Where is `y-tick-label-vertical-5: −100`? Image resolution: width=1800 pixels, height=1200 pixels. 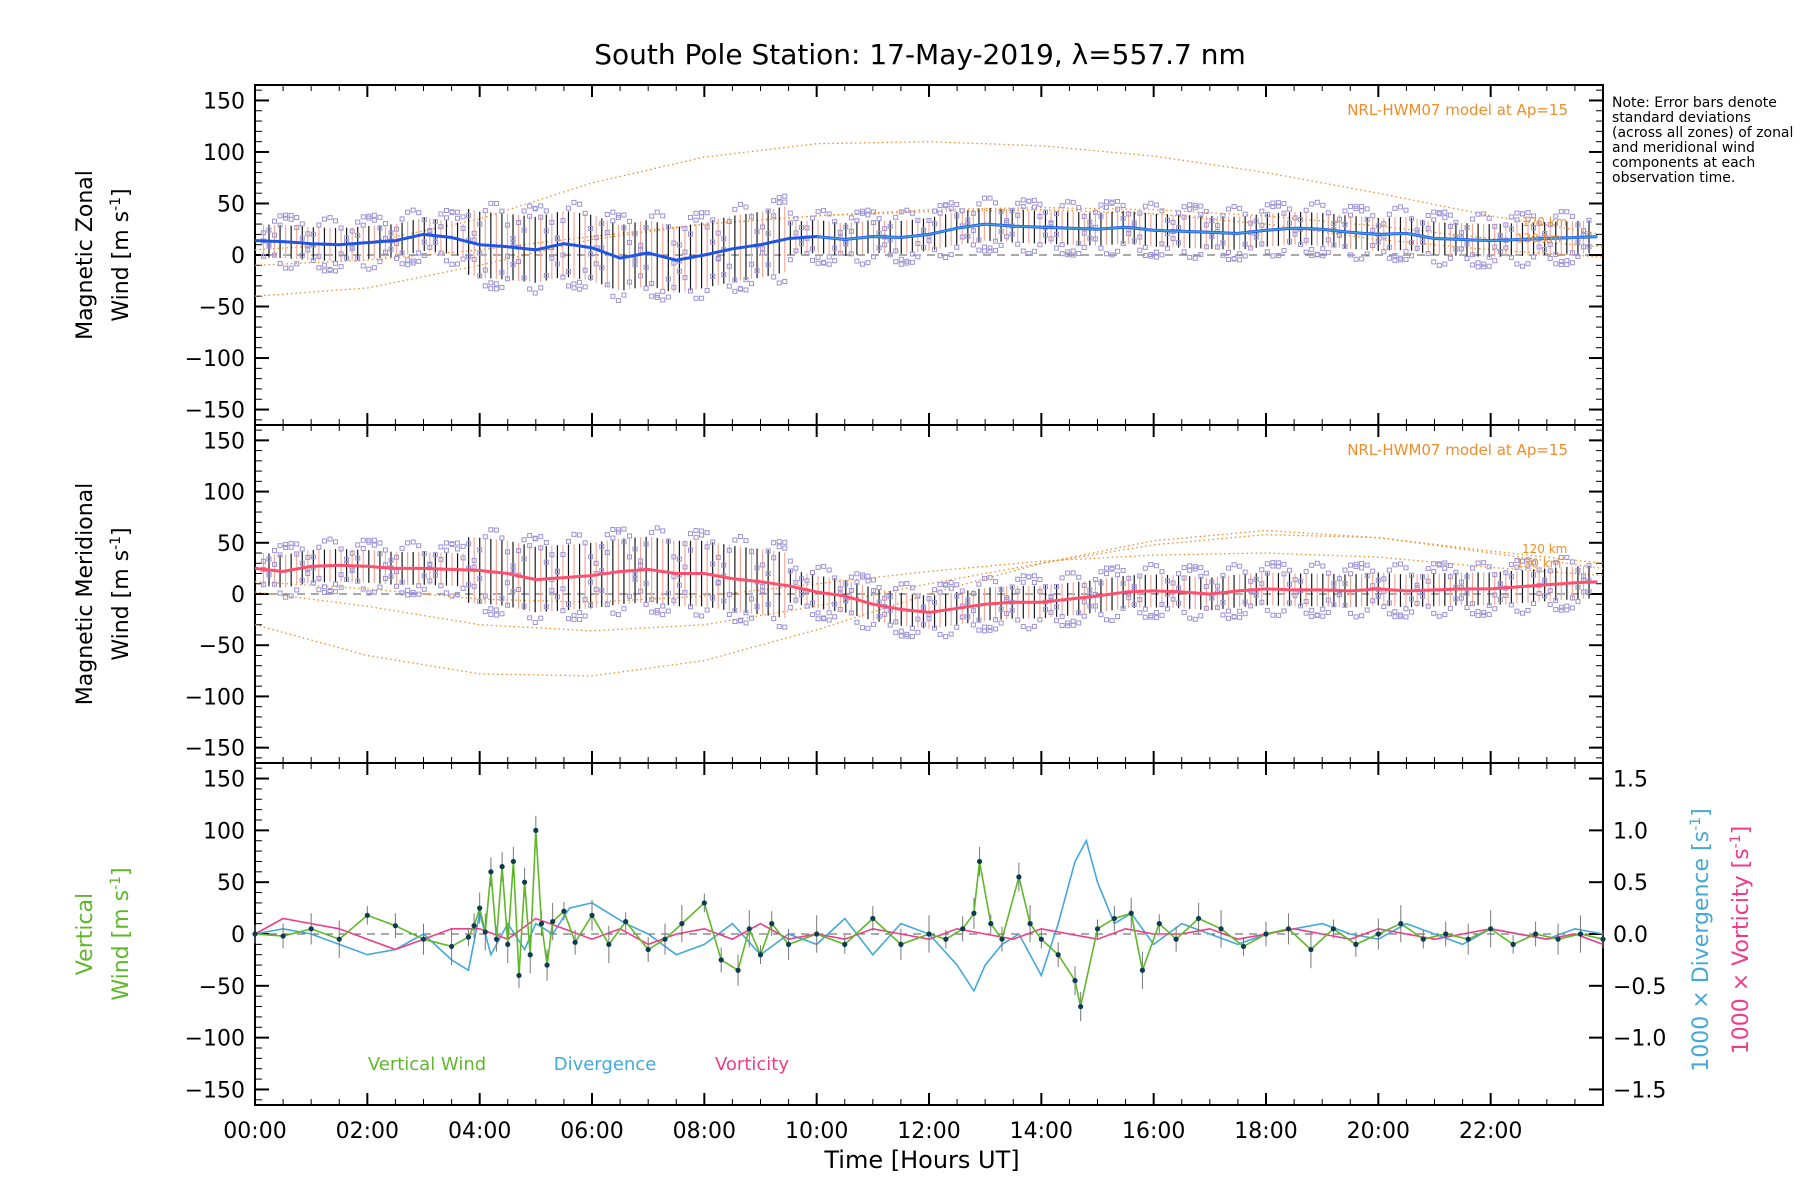
y-tick-label-vertical-5: −100 is located at coordinates (215, 1039).